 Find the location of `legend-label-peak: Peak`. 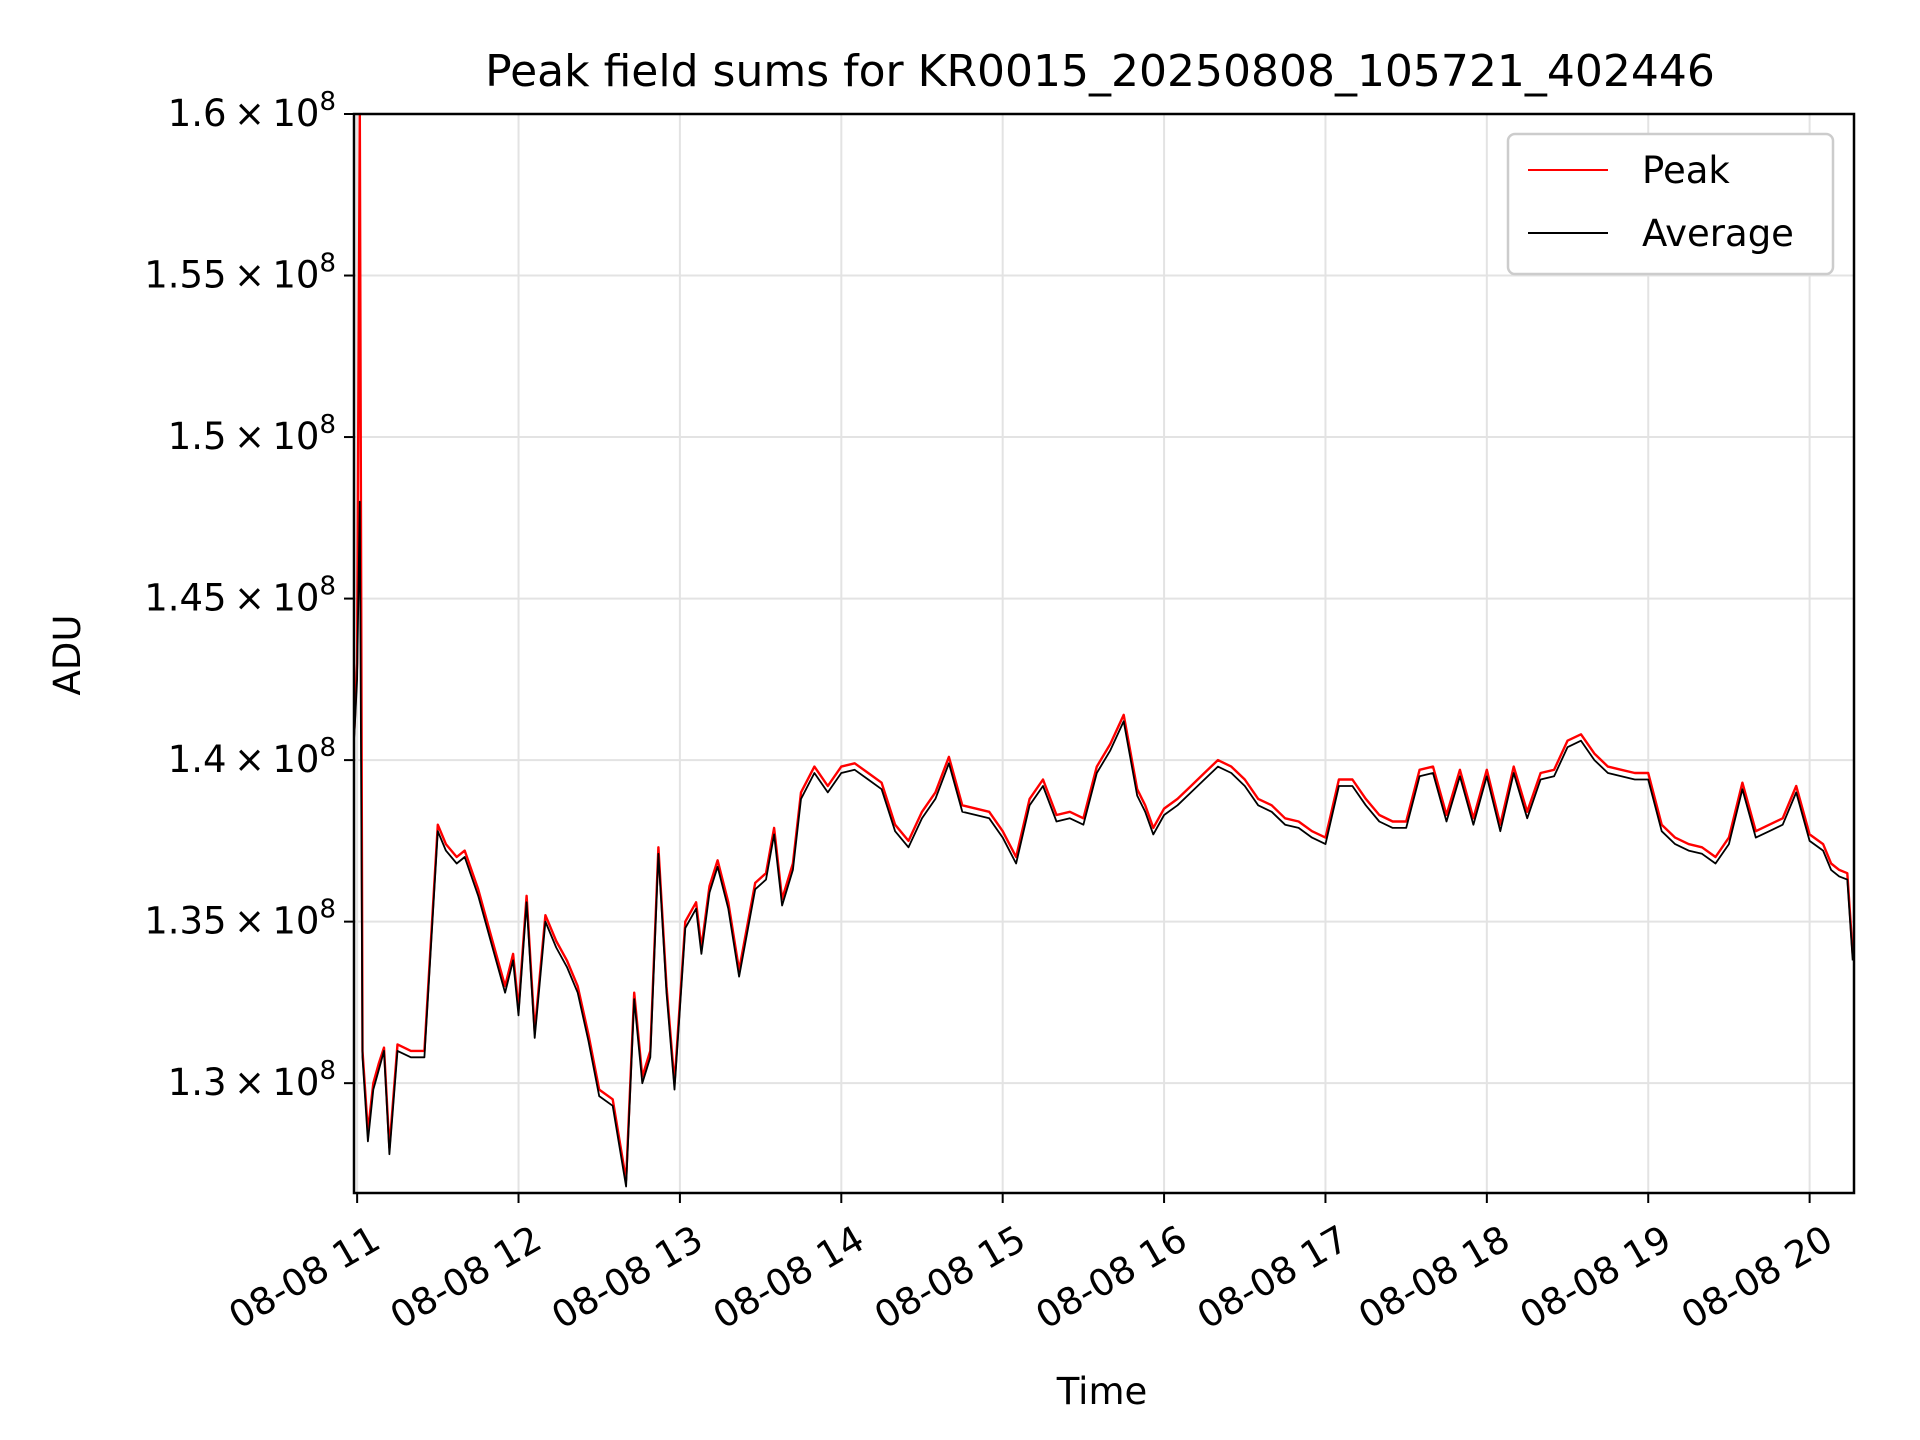

legend-label-peak: Peak is located at coordinates (1686, 170).